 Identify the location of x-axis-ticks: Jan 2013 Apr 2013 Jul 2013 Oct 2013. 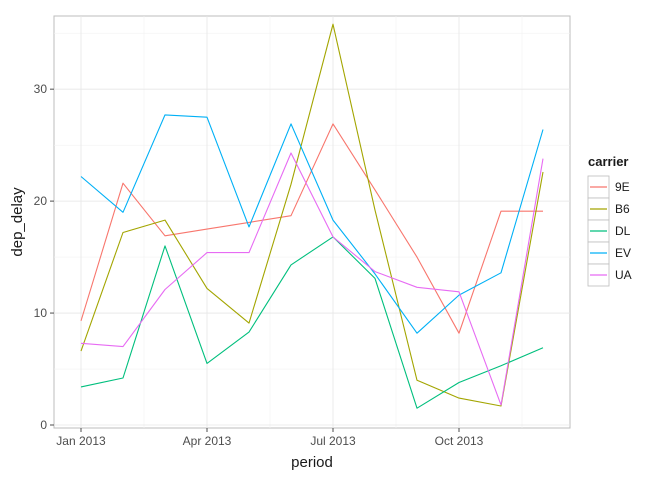
(270, 438).